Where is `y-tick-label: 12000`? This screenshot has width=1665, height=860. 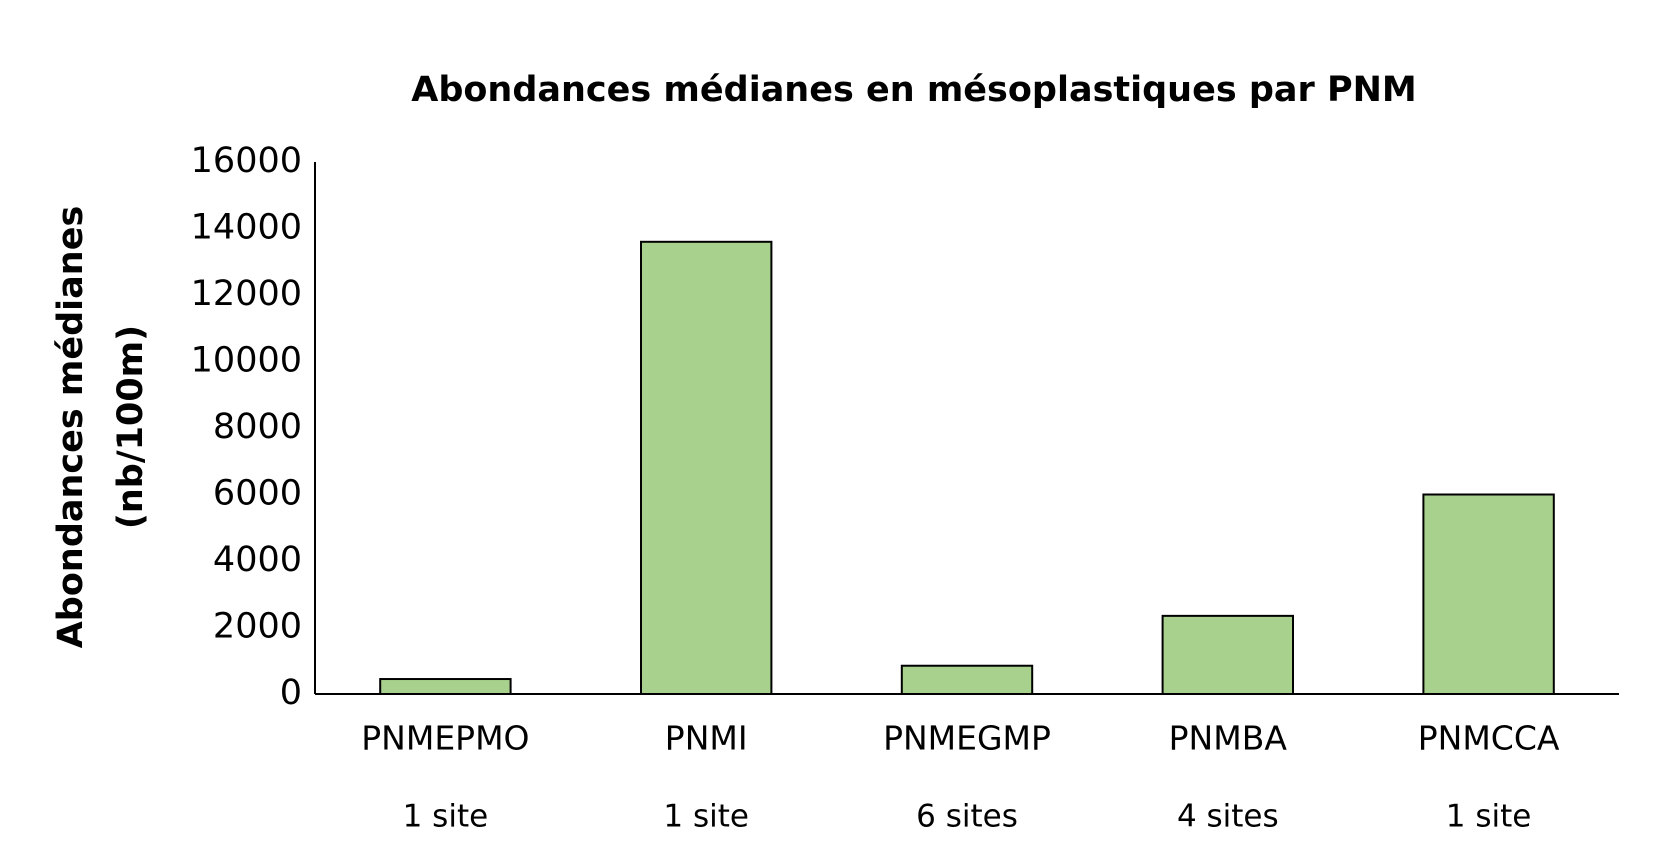 y-tick-label: 12000 is located at coordinates (246, 294).